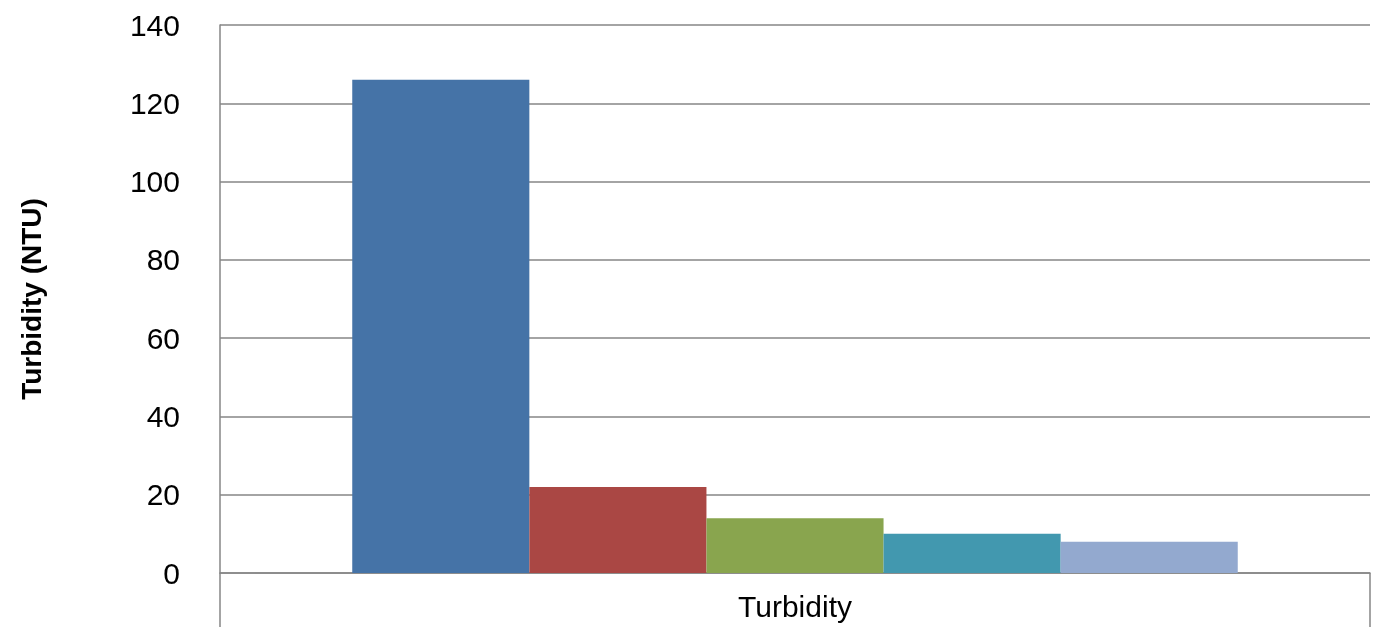  Describe the element at coordinates (154, 182) in the screenshot. I see `y-tick-label: 100` at that location.